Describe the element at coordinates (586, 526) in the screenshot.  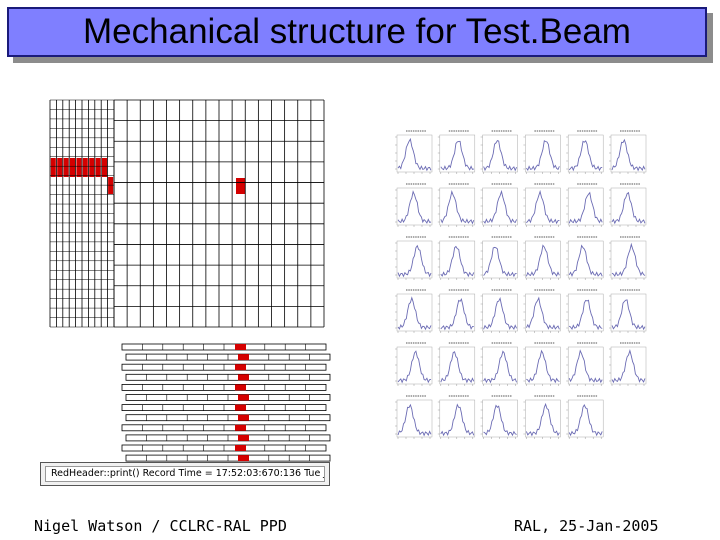
I see `footer-date: RAL, 25-Jan-2005` at that location.